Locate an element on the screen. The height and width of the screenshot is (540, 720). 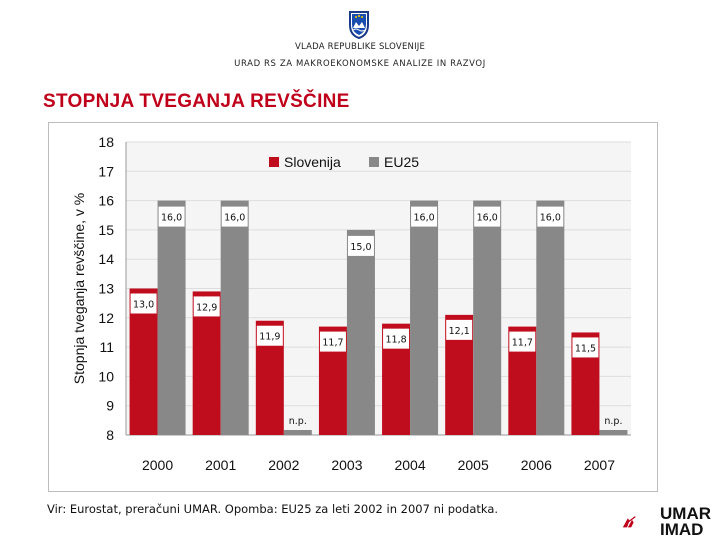
y-tick-label: 17 is located at coordinates (106, 171).